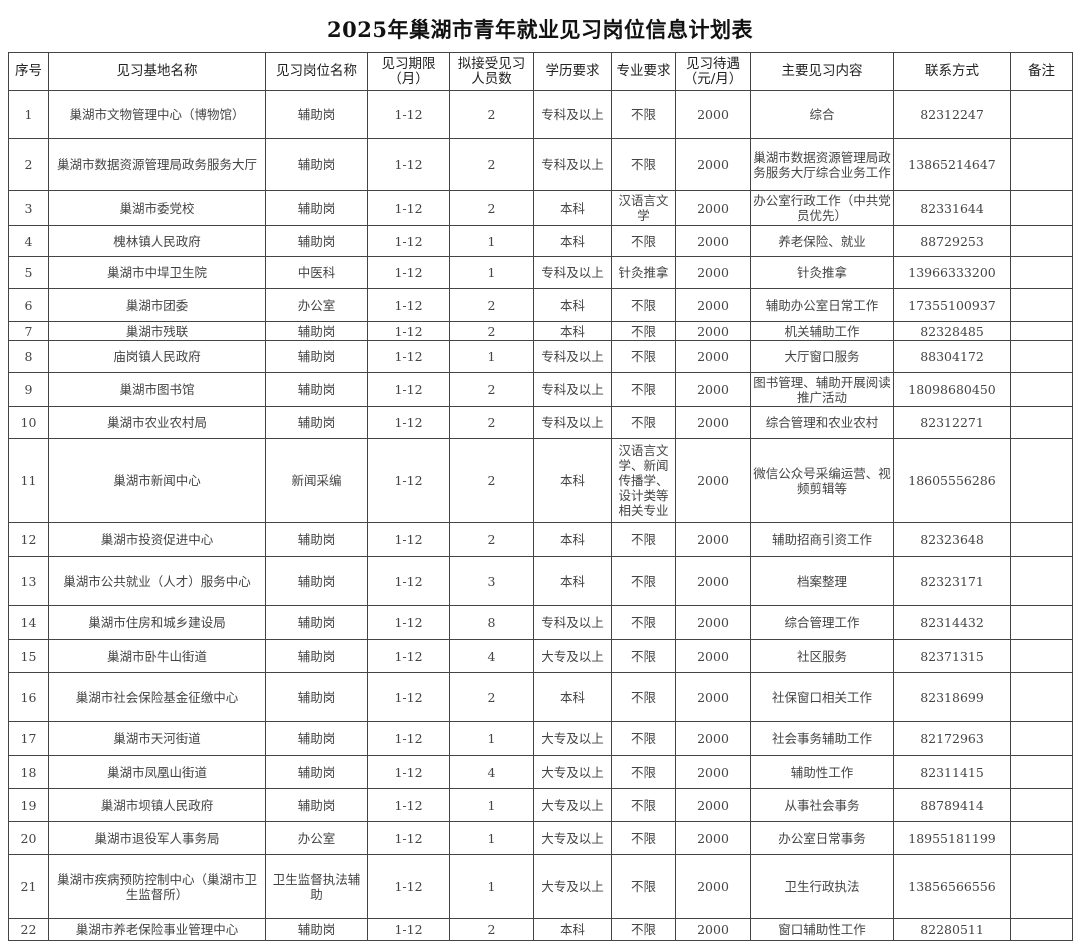 This screenshot has height=945, width=1080. I want to click on cell-base-name: 巢湖市天河街道, so click(157, 738).